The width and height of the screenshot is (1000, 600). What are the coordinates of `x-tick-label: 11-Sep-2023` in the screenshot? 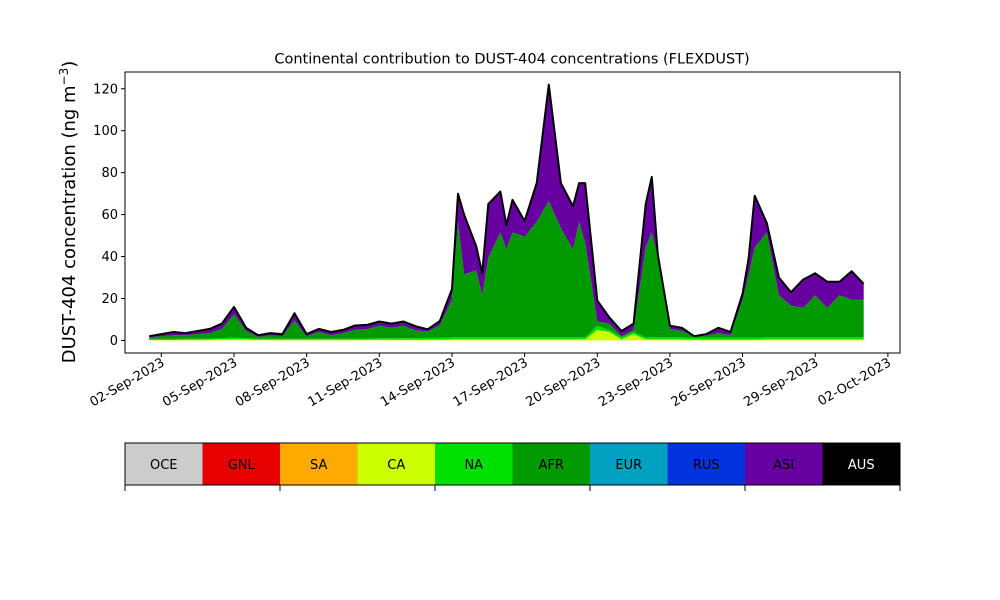 It's located at (345, 382).